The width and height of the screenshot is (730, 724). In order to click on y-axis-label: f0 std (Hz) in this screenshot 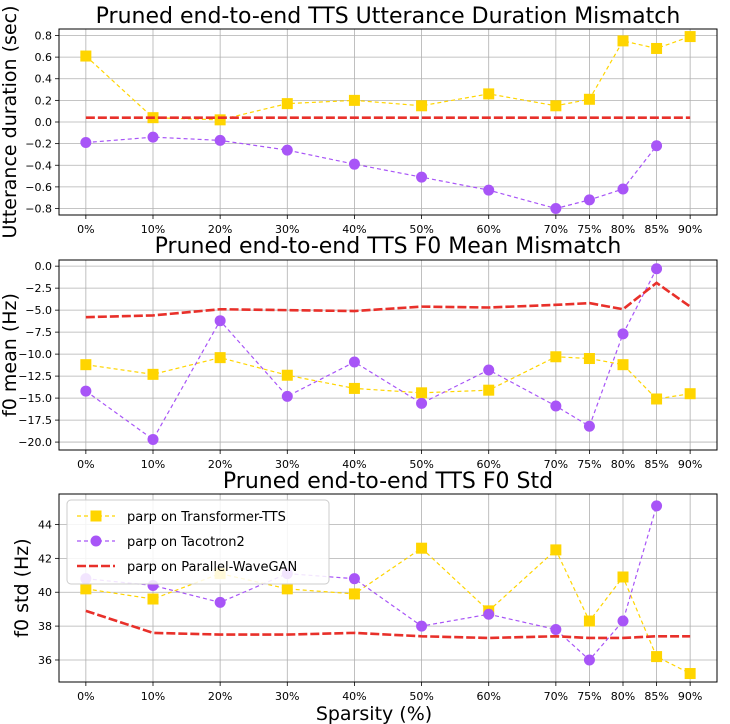, I will do `click(22, 587)`.